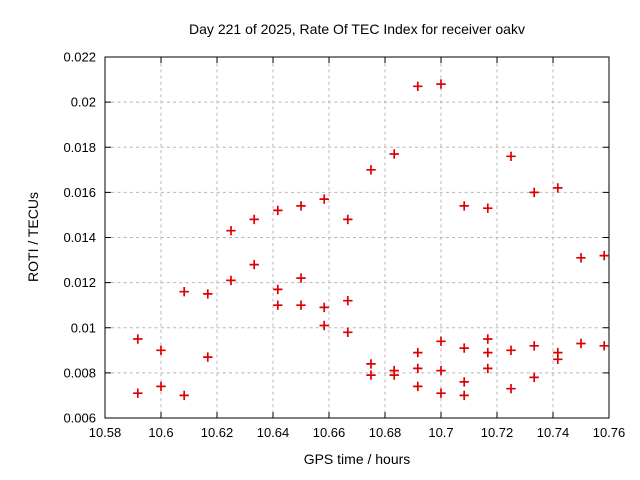  I want to click on y-tick-label: 0.02, so click(83, 102).